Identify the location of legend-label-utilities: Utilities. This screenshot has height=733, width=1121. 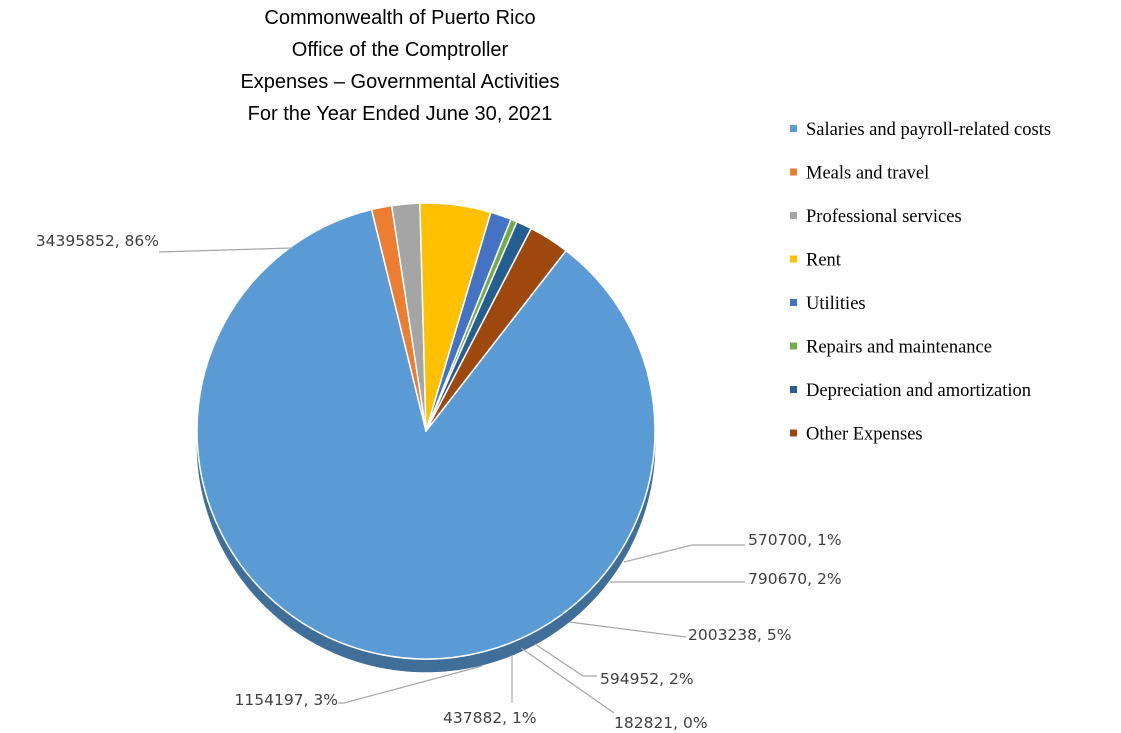
(836, 304).